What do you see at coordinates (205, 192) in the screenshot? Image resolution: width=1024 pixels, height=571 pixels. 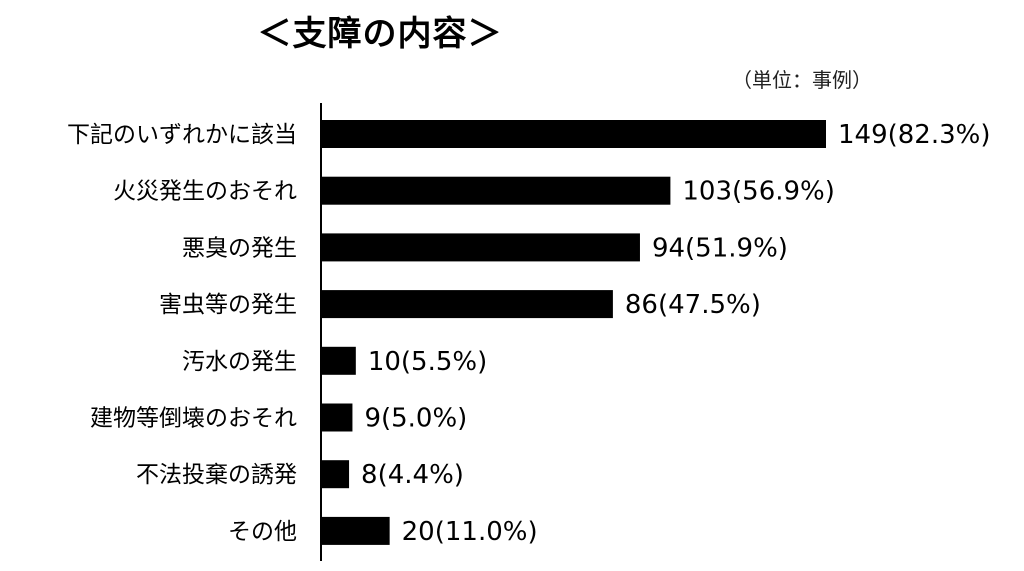 I see `category-label: 火災発生のおそれ` at bounding box center [205, 192].